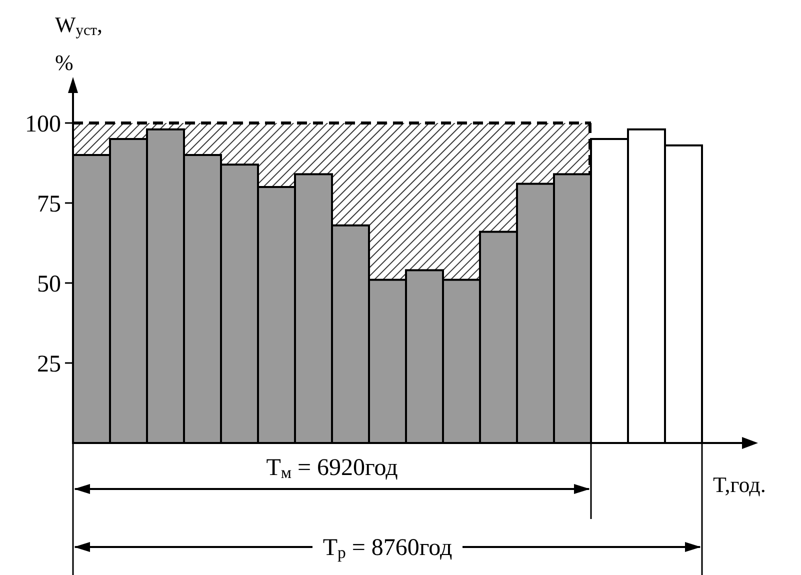  I want to click on y-tick-label: 25, so click(49, 364).